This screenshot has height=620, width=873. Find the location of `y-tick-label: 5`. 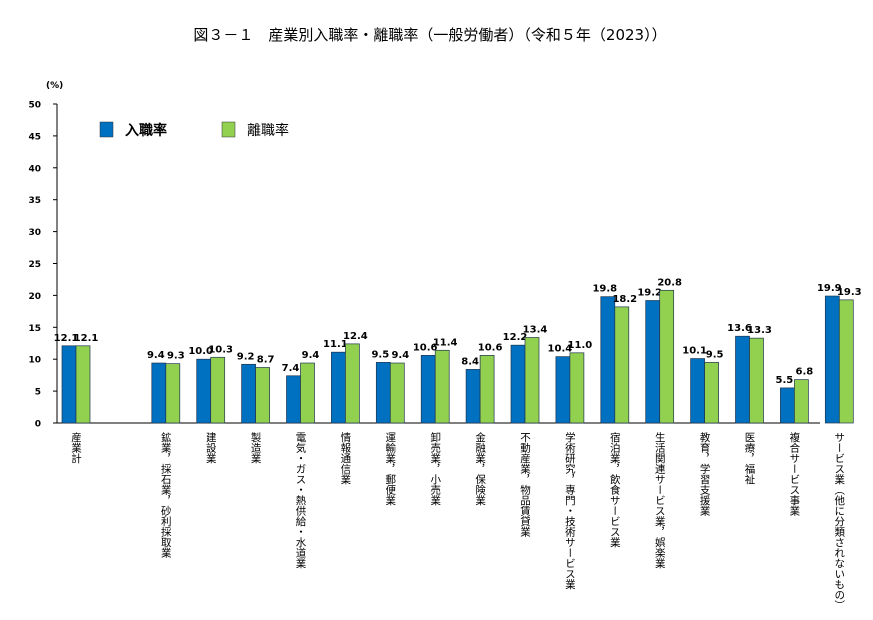

y-tick-label: 5 is located at coordinates (38, 393).